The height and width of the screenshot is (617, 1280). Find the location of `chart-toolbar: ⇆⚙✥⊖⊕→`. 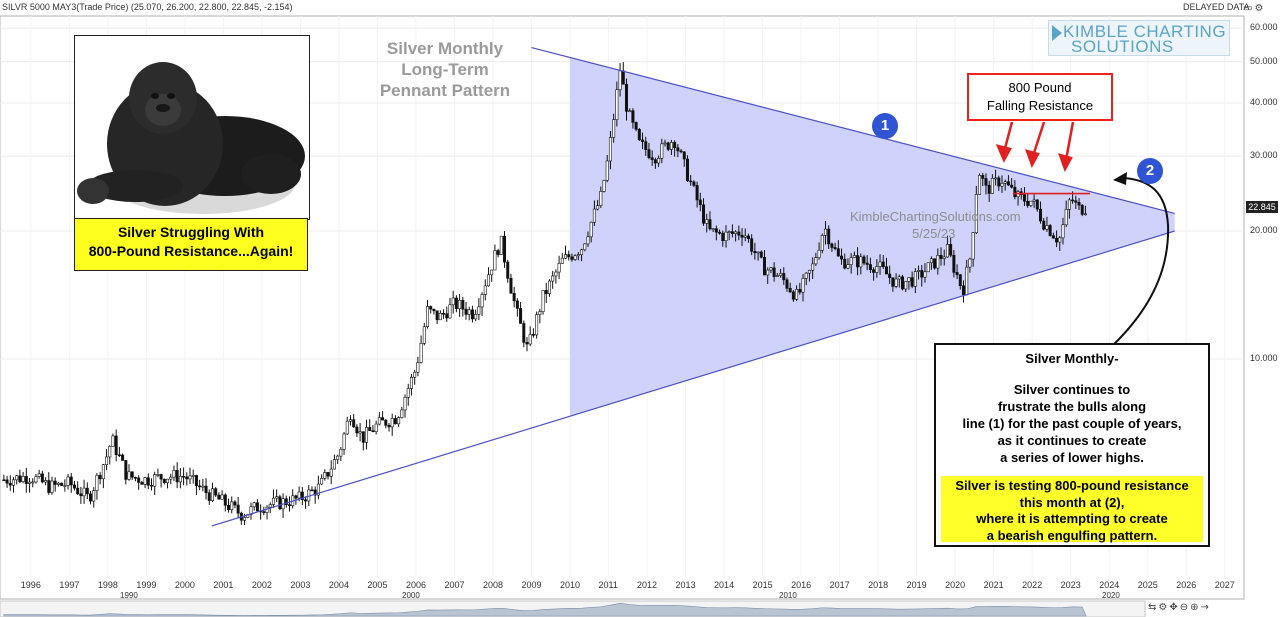

chart-toolbar: ⇆⚙✥⊖⊕→ is located at coordinates (1179, 607).